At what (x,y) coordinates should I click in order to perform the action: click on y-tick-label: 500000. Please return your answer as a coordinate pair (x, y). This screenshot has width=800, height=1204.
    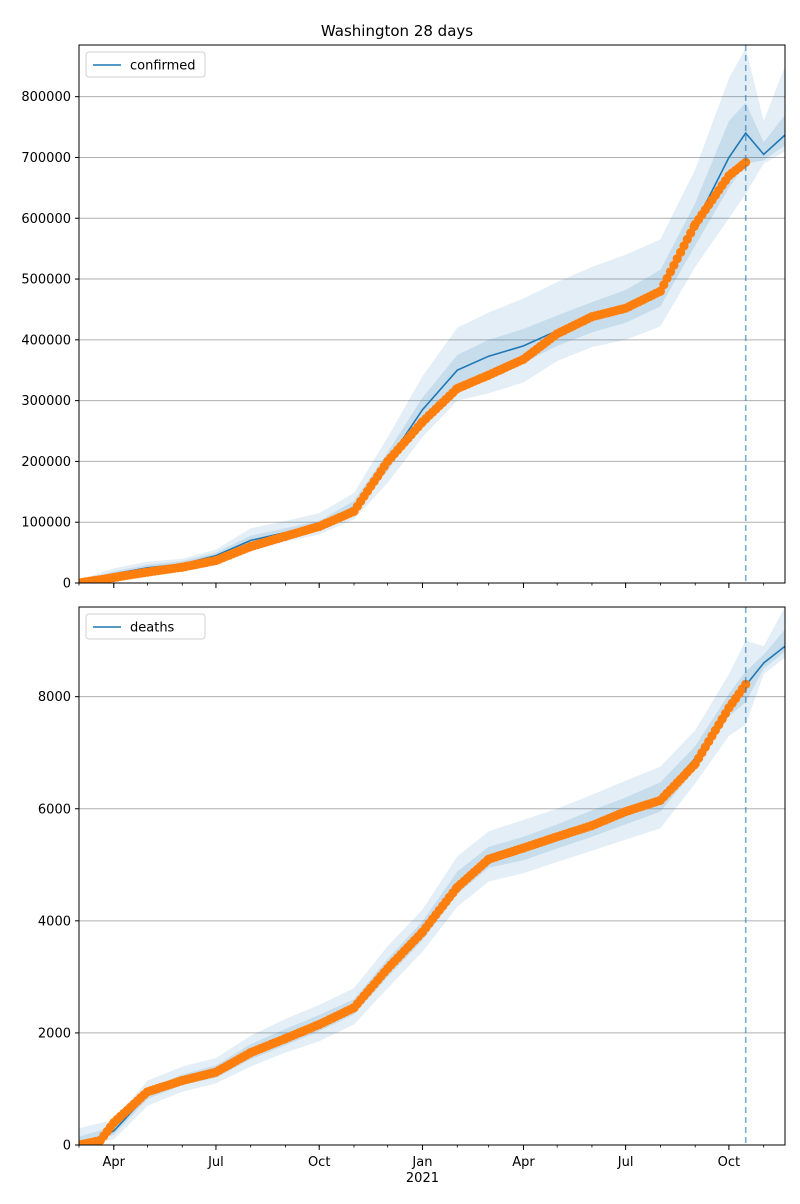
    Looking at the image, I should click on (46, 280).